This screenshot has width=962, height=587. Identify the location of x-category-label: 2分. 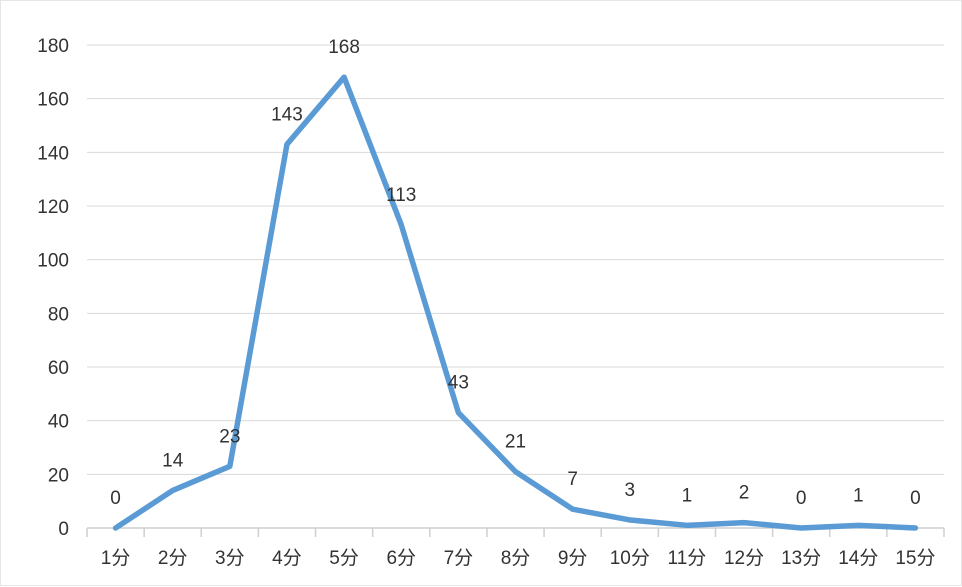
(173, 558).